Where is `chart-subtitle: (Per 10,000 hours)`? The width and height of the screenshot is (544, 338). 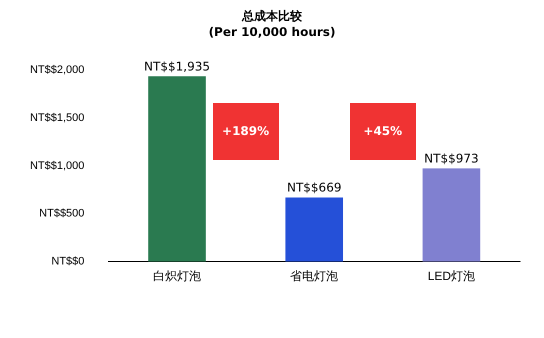 chart-subtitle: (Per 10,000 hours) is located at coordinates (272, 32).